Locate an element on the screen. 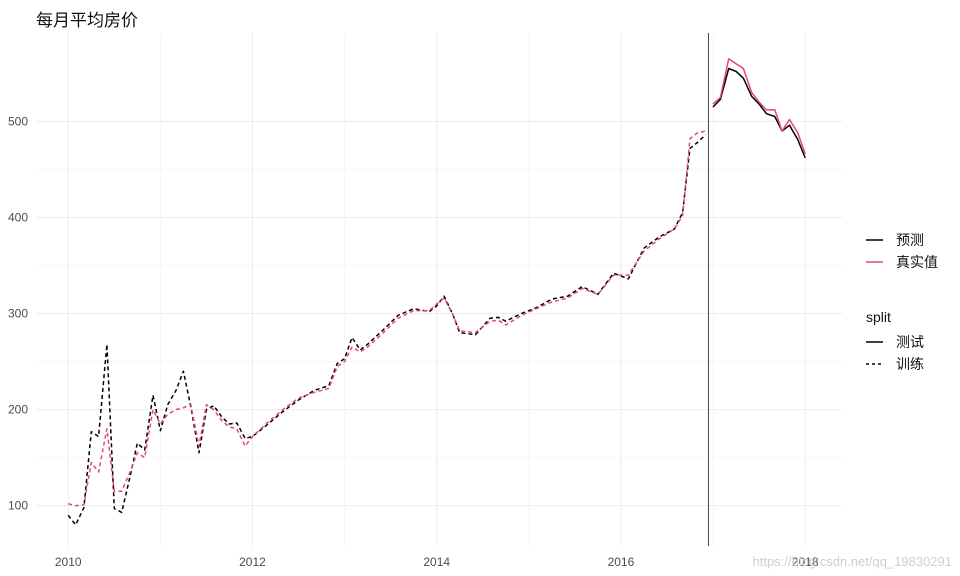 The image size is (960, 576). y-tick-label: 500 is located at coordinates (18, 121).